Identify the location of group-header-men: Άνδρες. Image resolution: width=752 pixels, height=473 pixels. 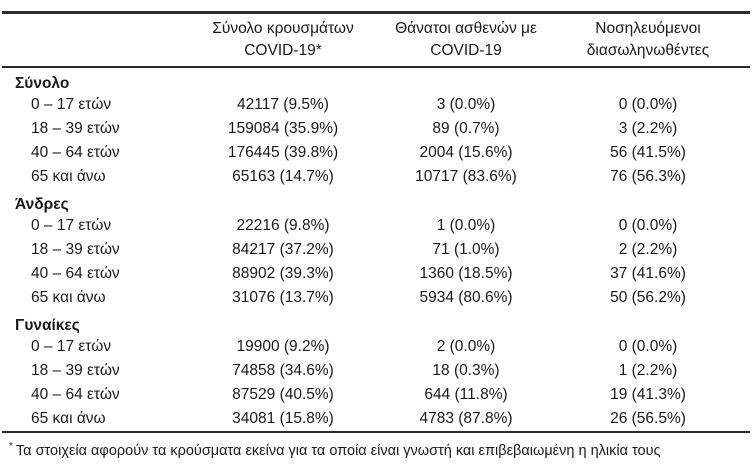
(376, 201).